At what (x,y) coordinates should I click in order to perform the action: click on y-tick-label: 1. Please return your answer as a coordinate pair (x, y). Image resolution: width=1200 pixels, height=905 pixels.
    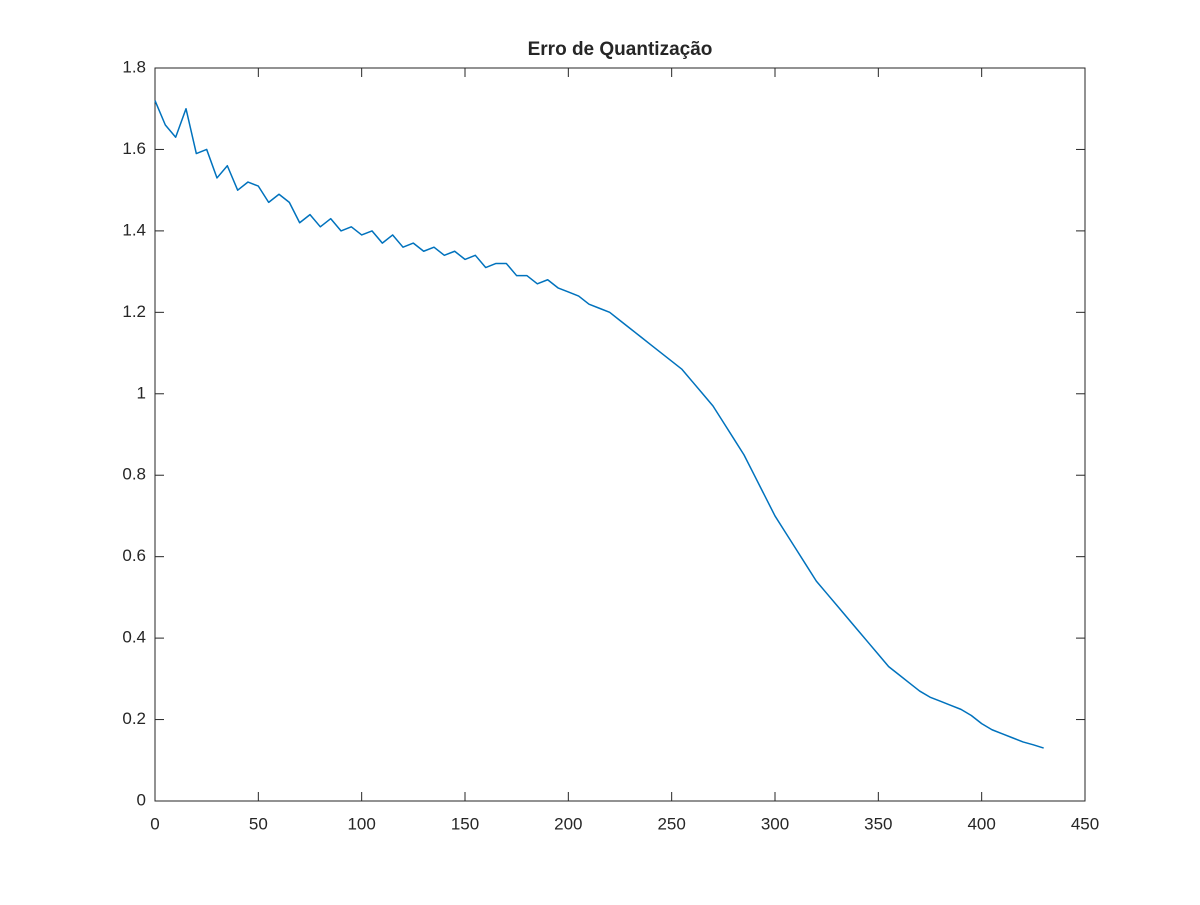
    Looking at the image, I should click on (141, 392).